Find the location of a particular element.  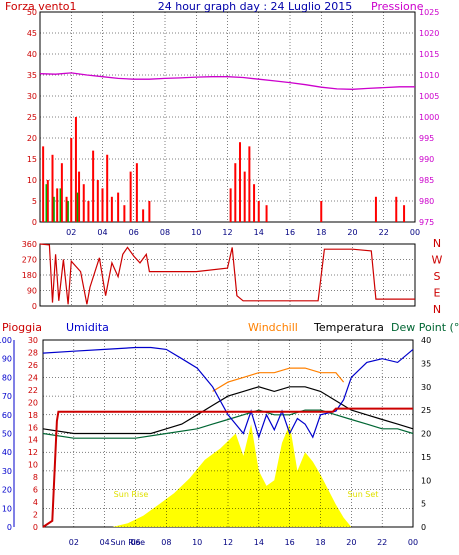

temp-x-tick: 20 is located at coordinates (351, 542).